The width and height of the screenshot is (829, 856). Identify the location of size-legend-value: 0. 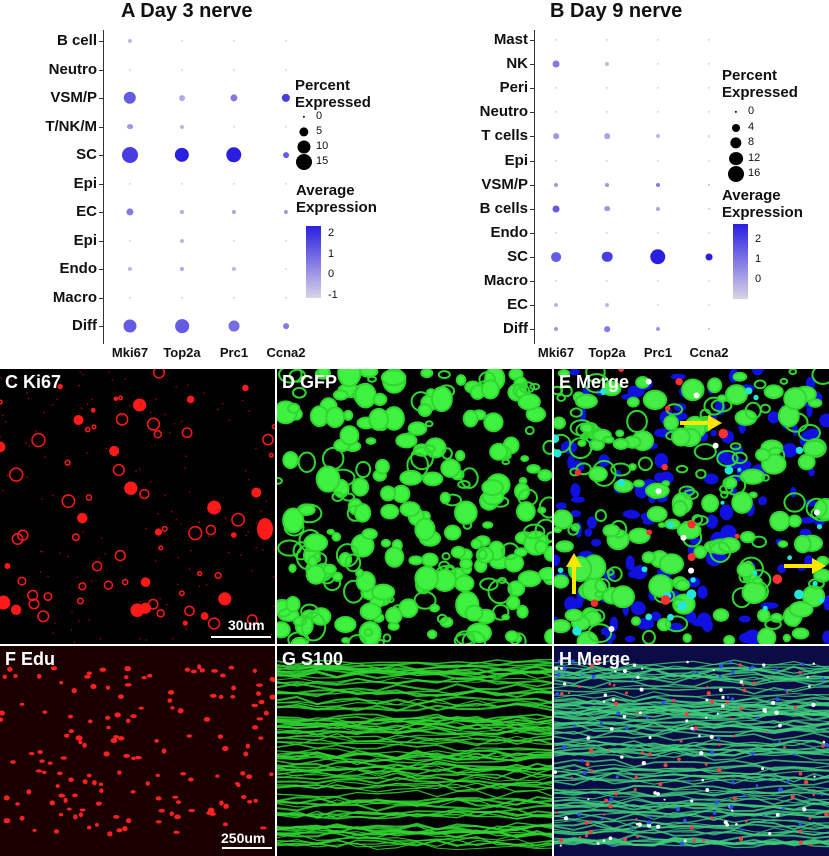
(751, 111).